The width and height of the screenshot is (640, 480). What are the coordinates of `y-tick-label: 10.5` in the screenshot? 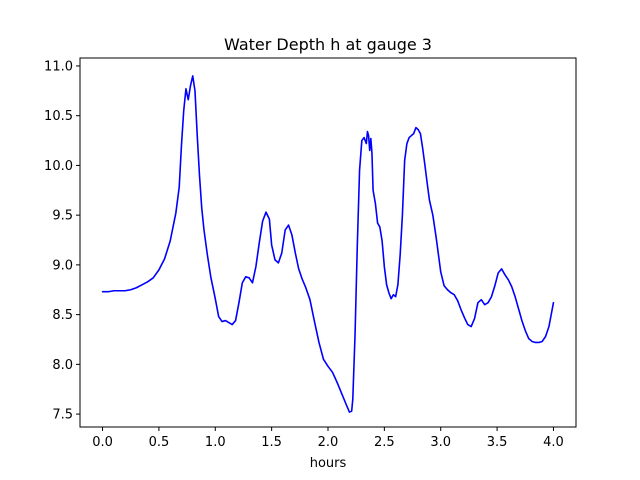 It's located at (58, 116).